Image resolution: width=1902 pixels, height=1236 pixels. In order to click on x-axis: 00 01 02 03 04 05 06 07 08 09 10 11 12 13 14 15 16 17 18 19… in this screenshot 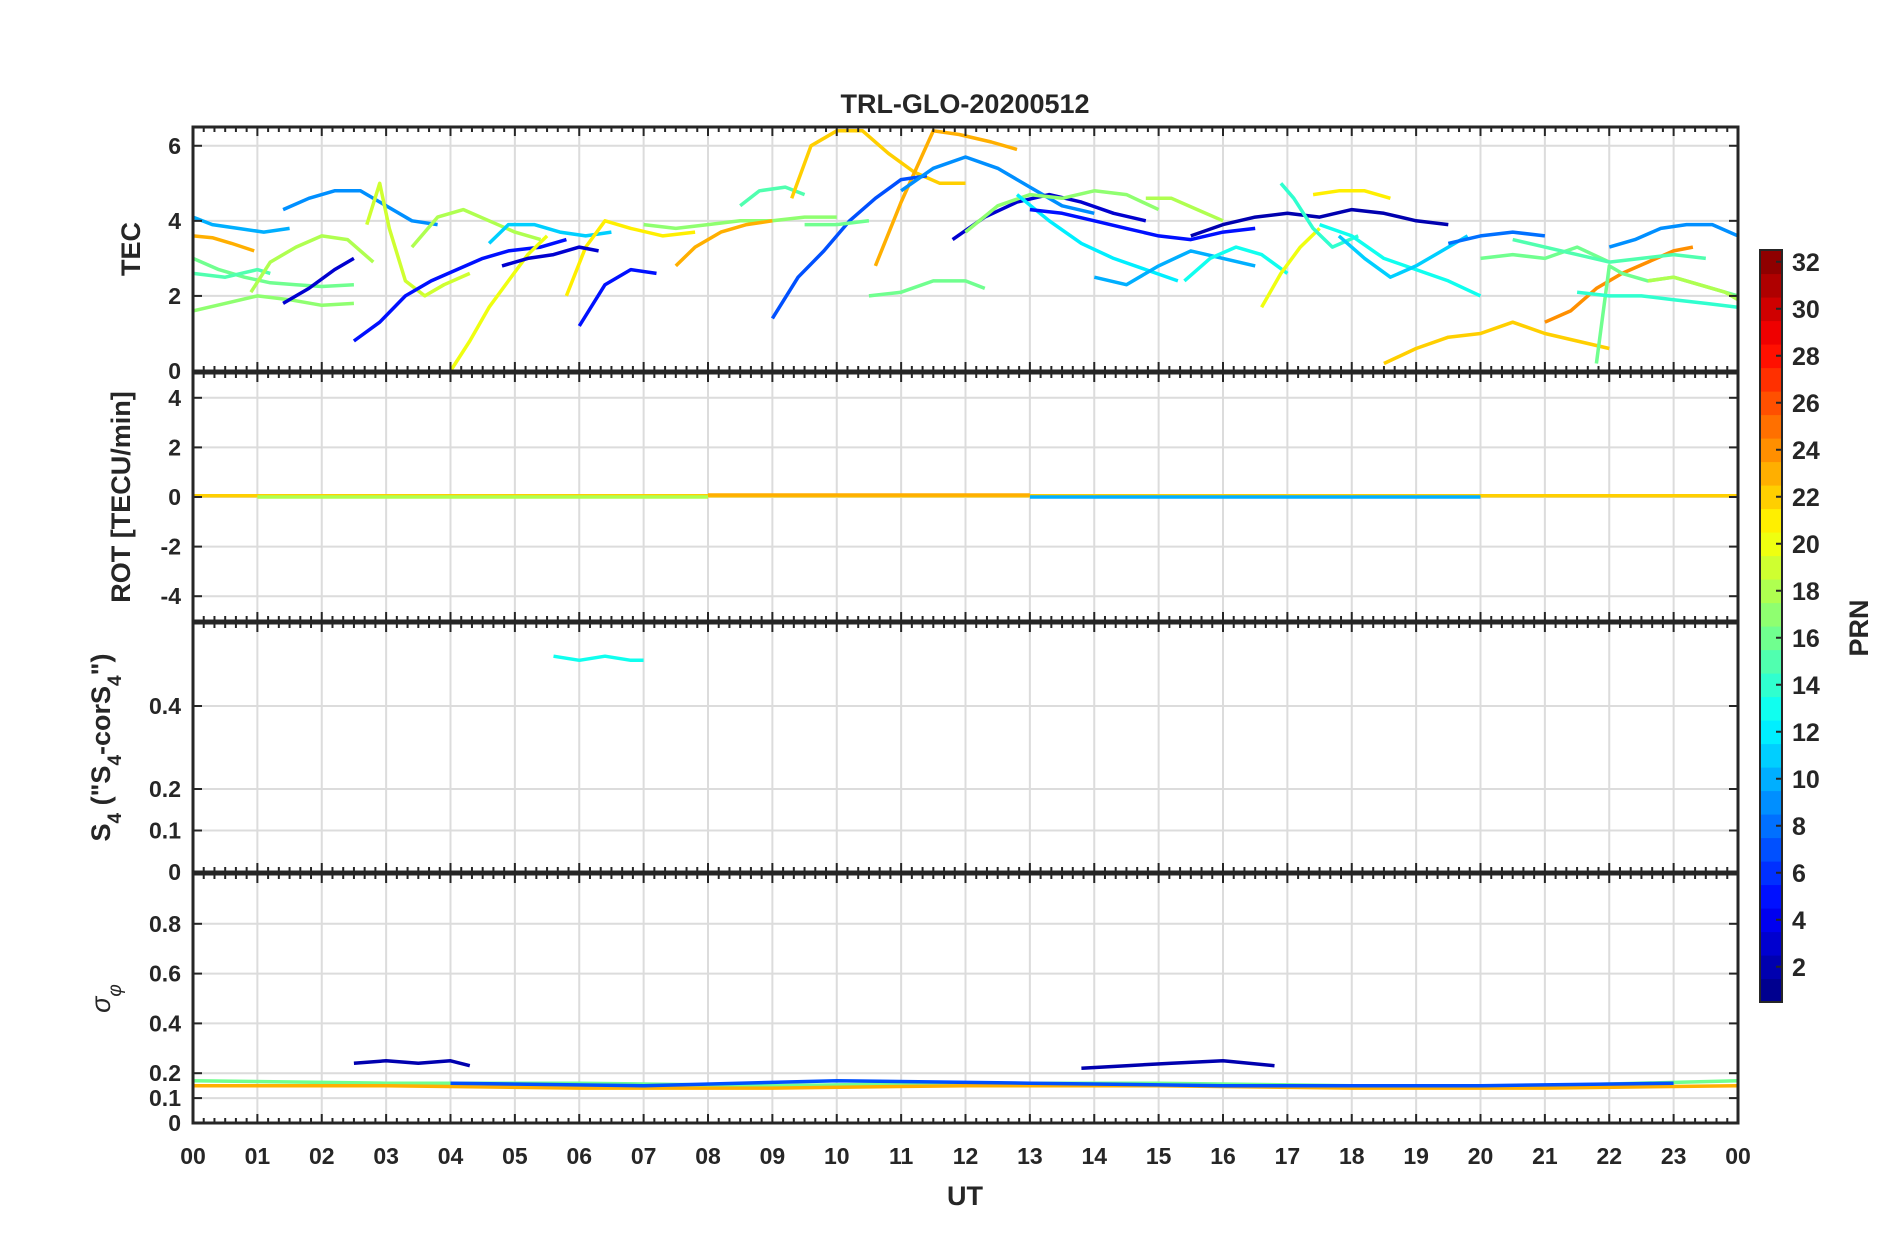, I will do `click(965, 1156)`.